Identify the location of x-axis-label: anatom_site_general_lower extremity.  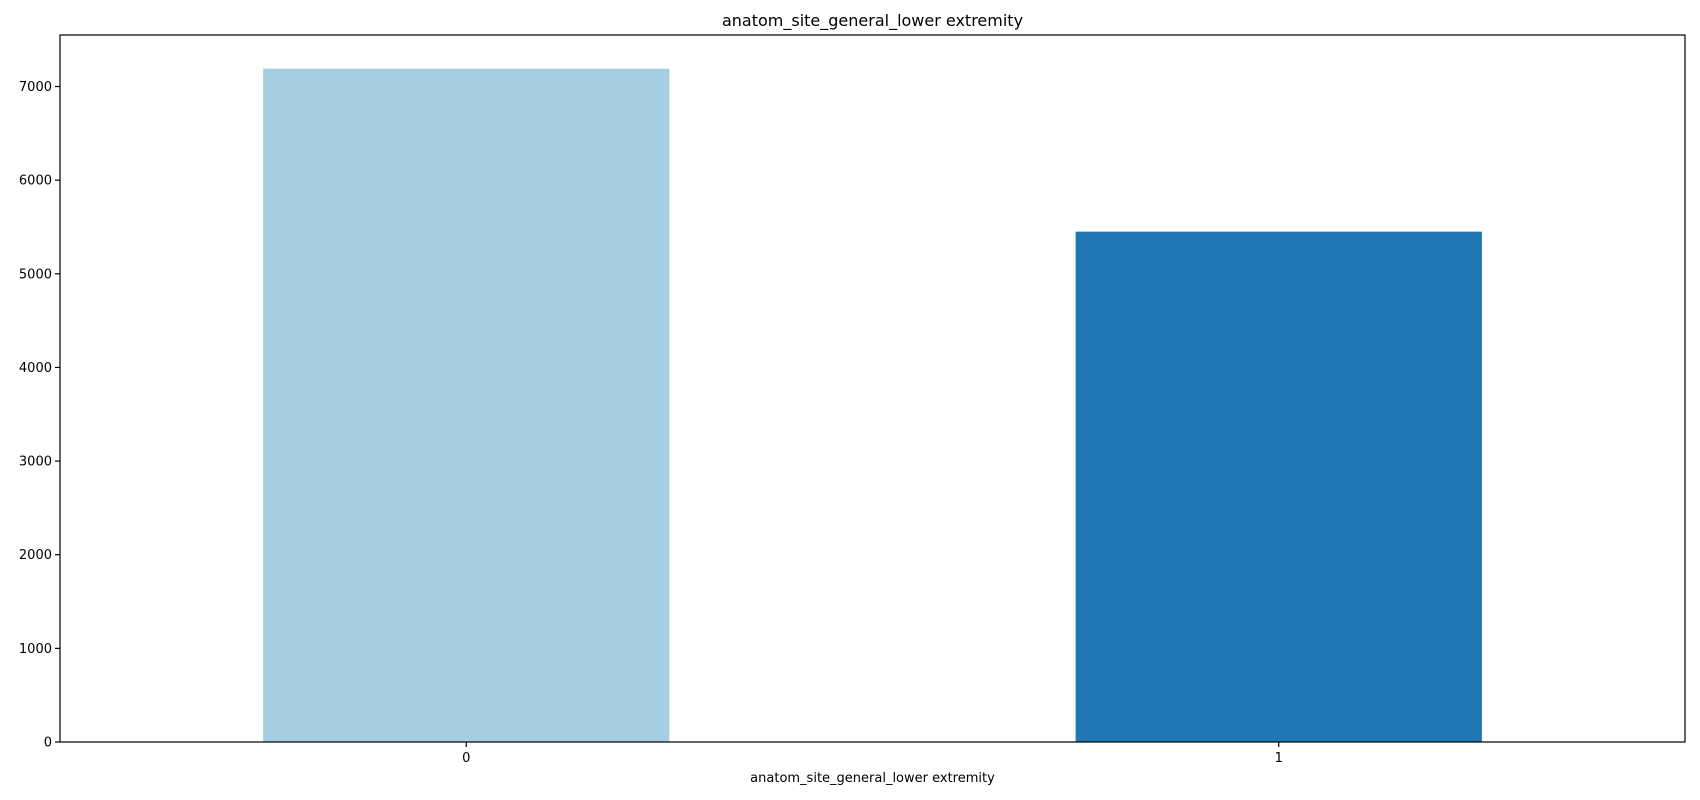
(872, 778).